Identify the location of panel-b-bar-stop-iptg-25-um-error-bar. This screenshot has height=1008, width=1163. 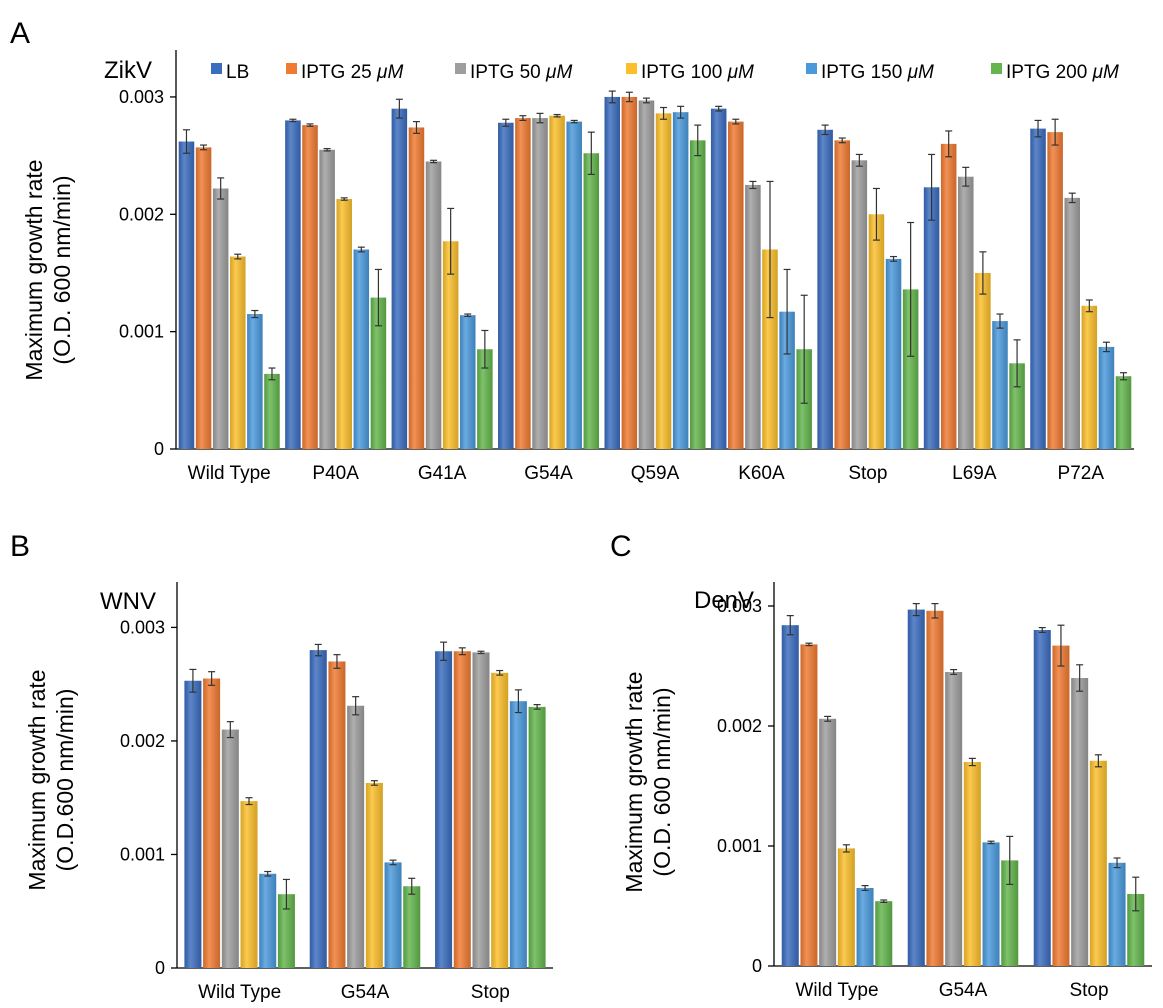
(462, 651).